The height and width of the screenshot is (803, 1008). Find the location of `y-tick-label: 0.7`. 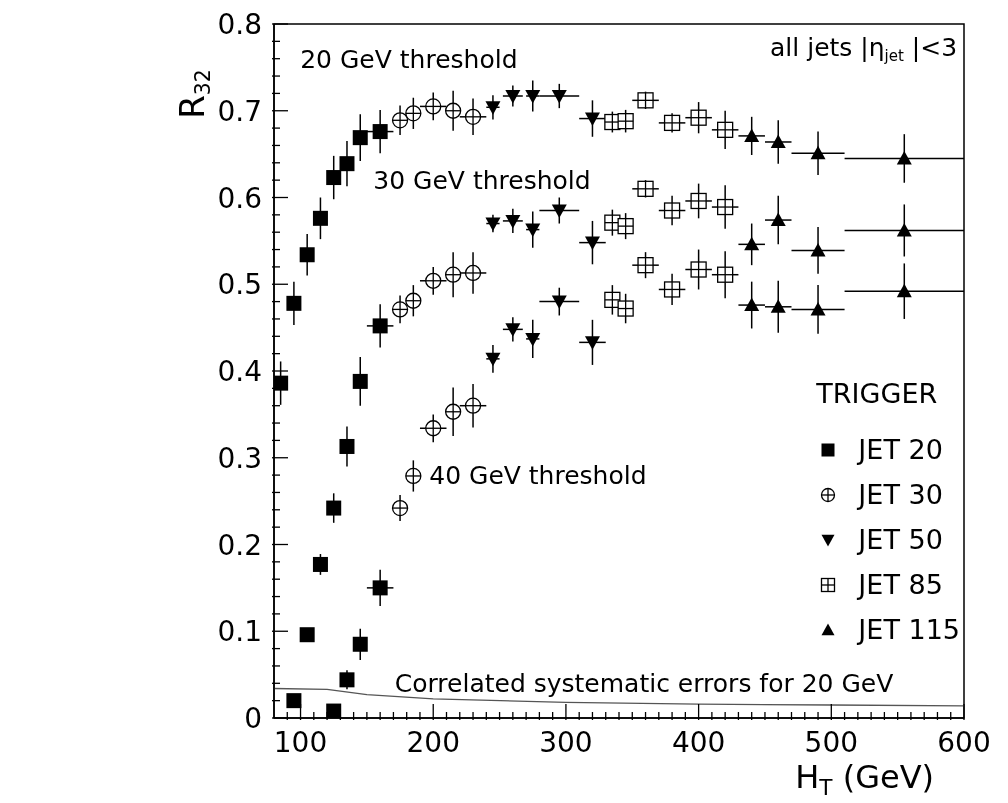

y-tick-label: 0.7 is located at coordinates (239, 111).